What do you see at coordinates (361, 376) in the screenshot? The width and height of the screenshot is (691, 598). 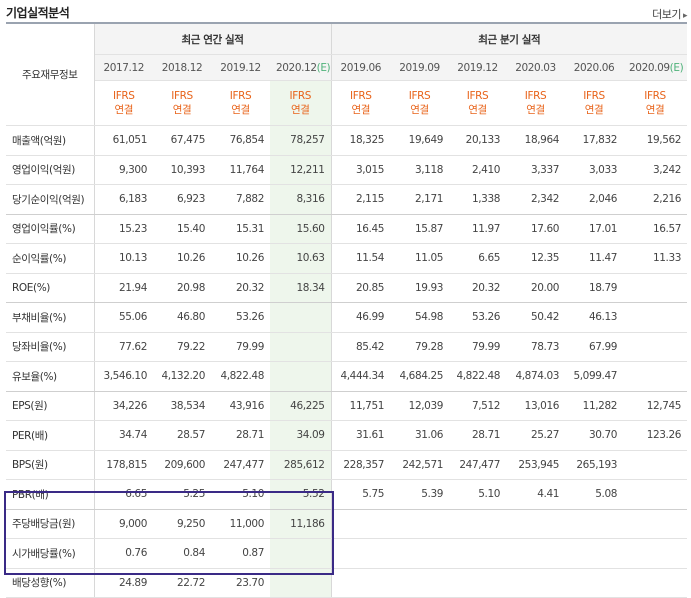 I see `table-cell: 4,444.34` at bounding box center [361, 376].